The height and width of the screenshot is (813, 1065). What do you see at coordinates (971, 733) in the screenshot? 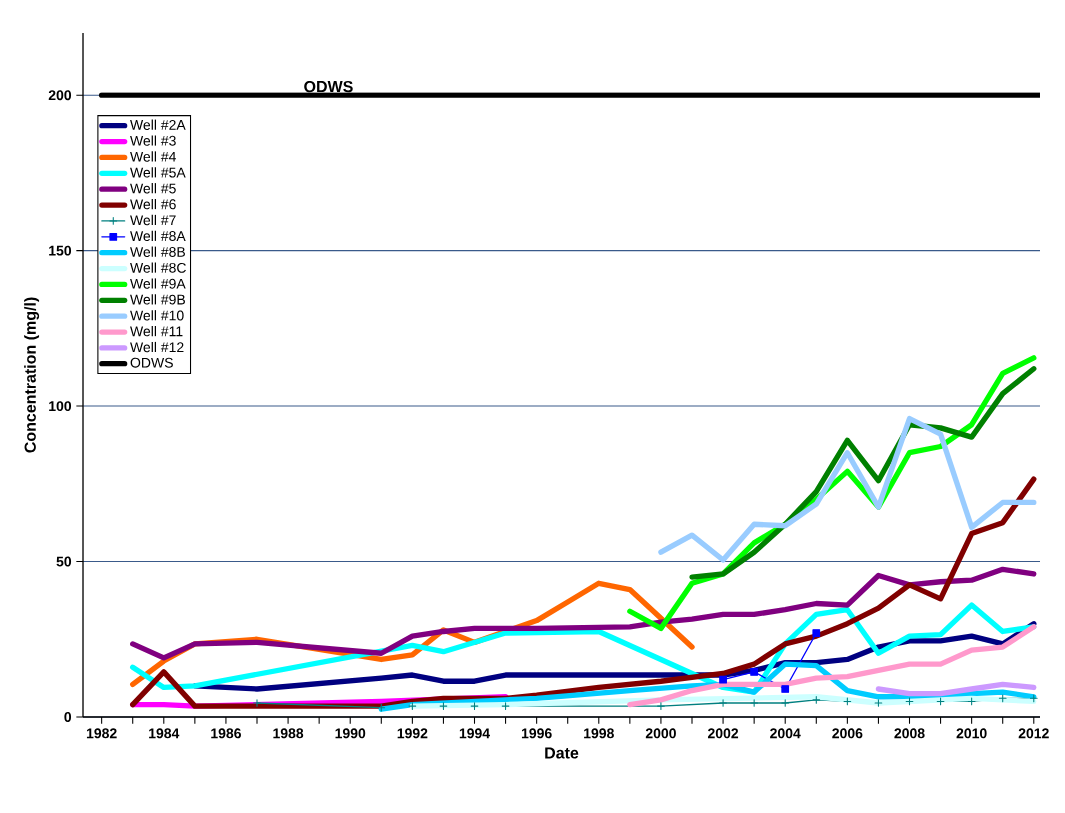
I see `x-tick-label: 2010` at bounding box center [971, 733].